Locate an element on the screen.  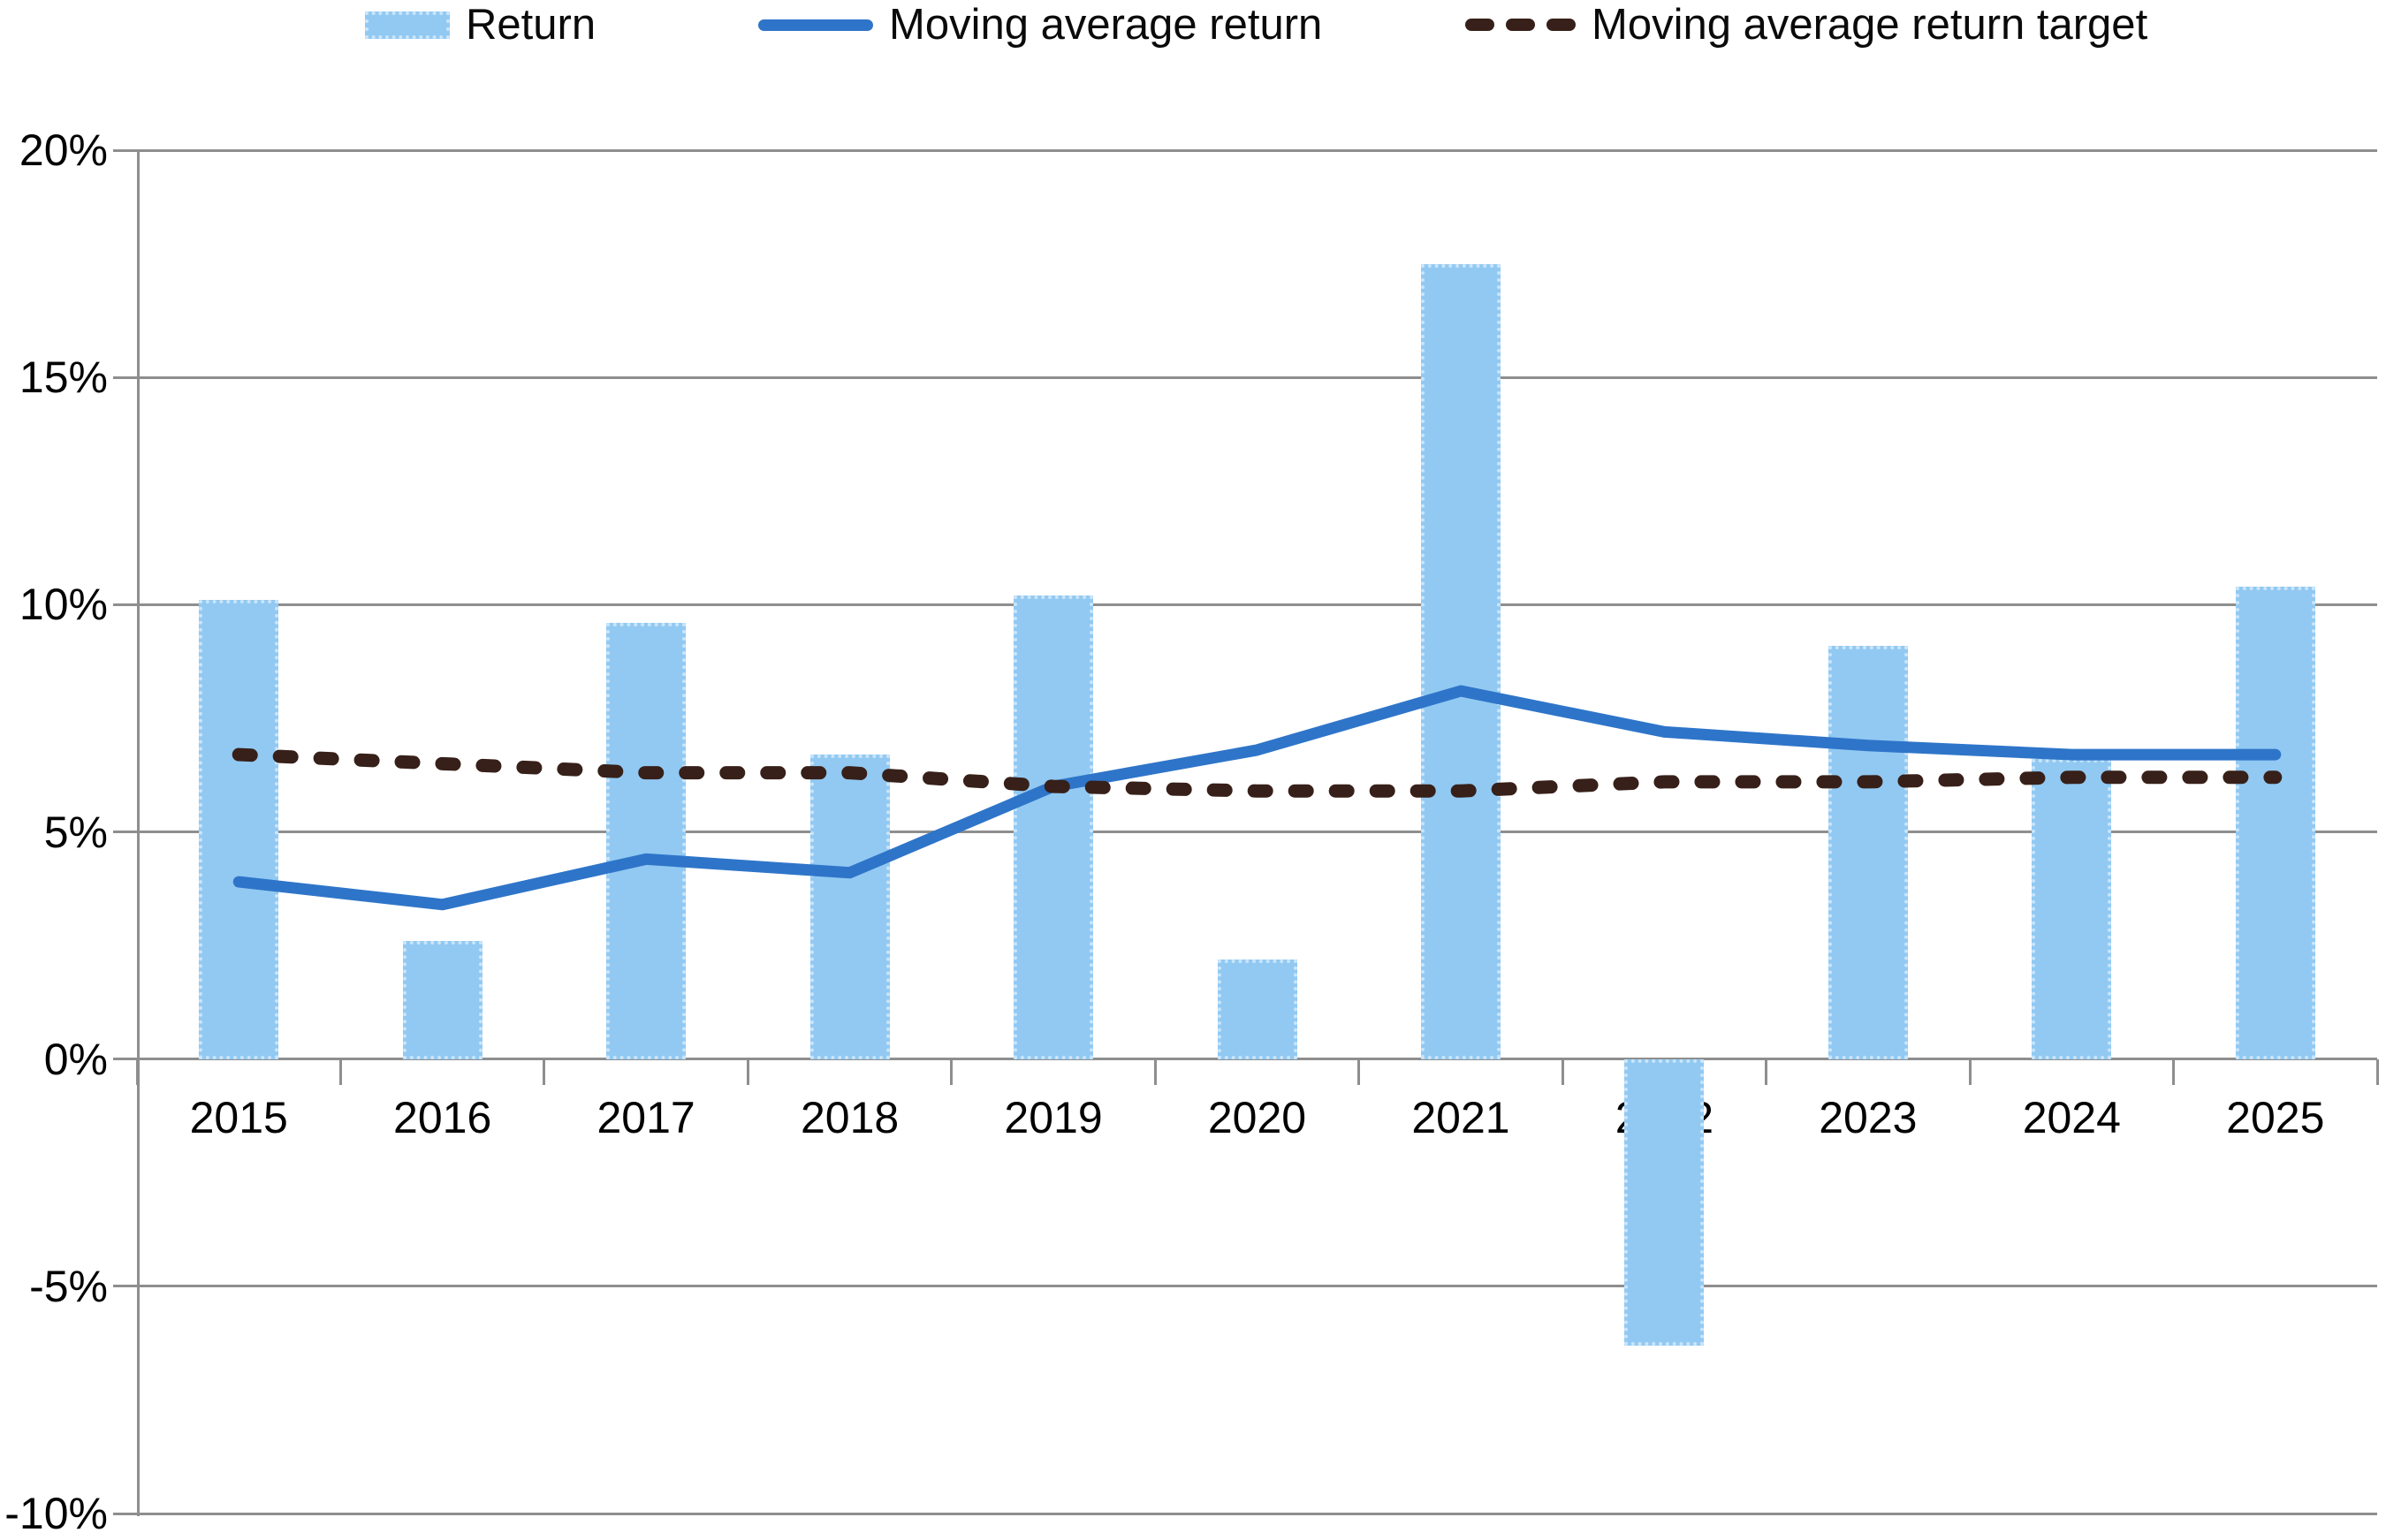
x-axis-label-2021: 2021 is located at coordinates (1460, 1117).